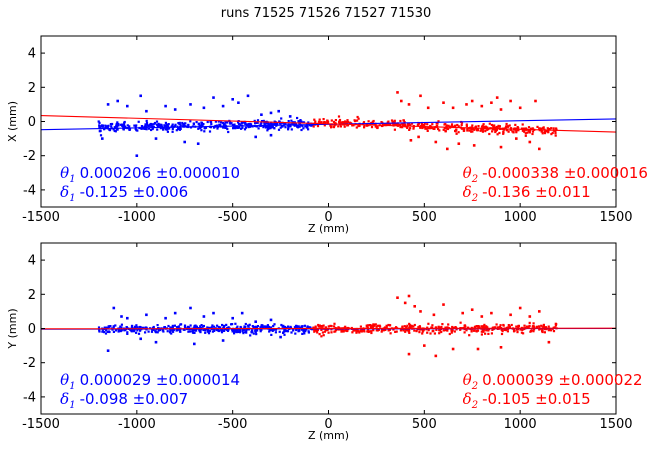  I want to click on series-red, so click(435, 326).